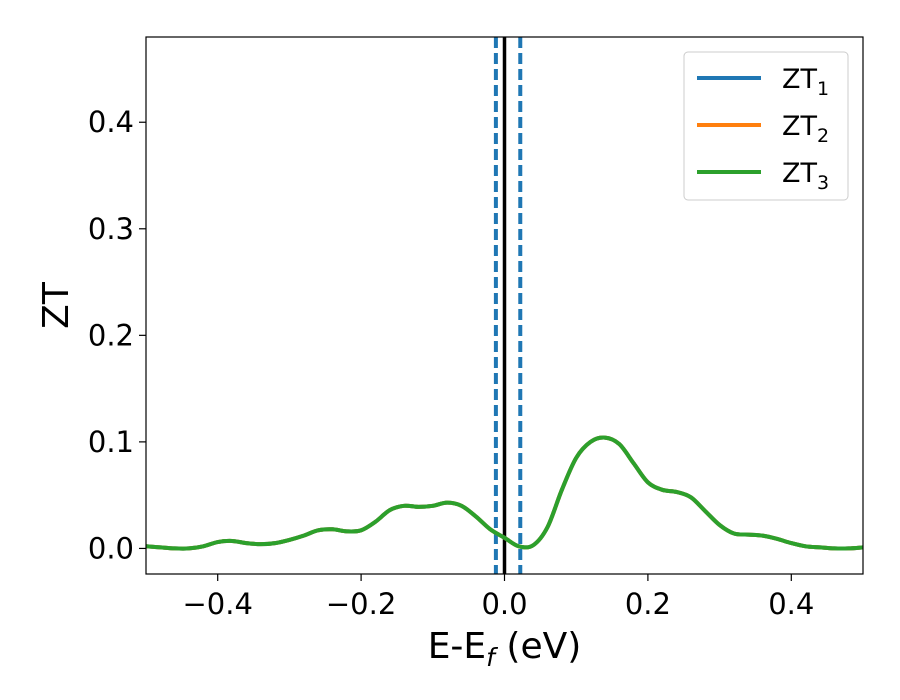  What do you see at coordinates (791, 604) in the screenshot?
I see `x-tick-label: 0.4` at bounding box center [791, 604].